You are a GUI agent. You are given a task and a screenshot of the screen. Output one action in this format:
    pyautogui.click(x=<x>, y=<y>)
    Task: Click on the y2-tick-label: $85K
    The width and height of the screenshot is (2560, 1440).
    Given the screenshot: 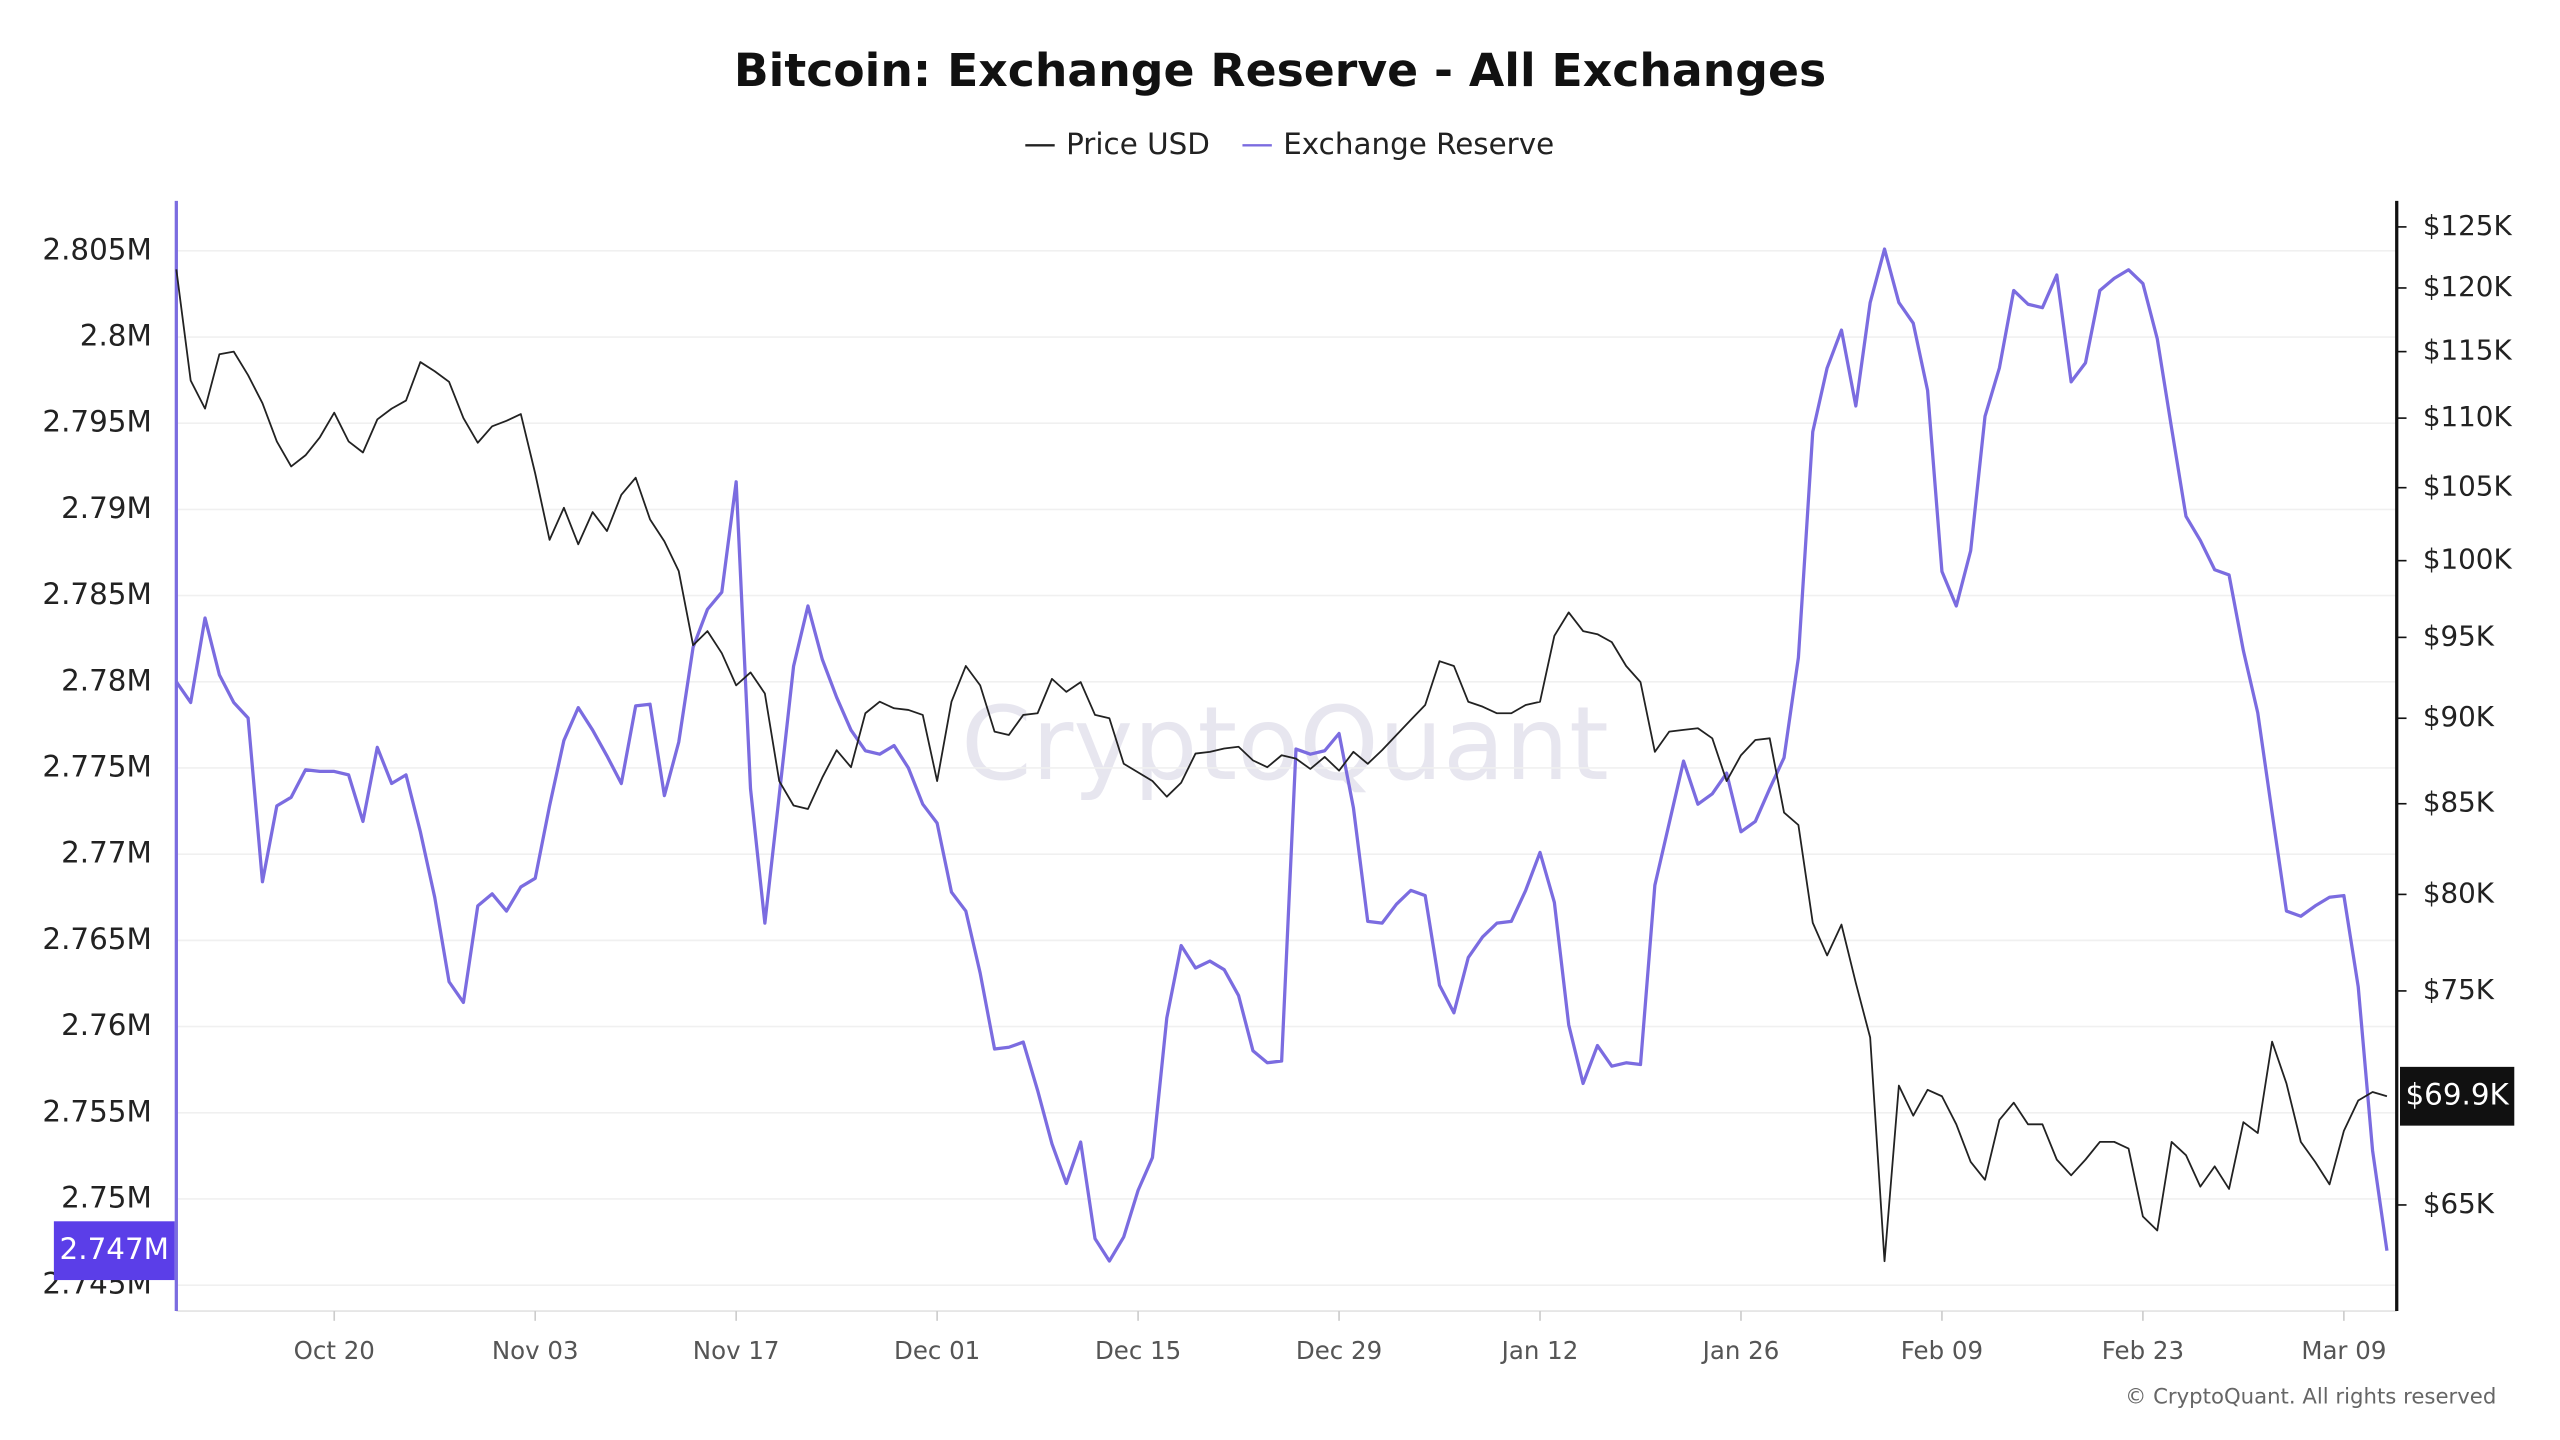 What is the action you would take?
    pyautogui.click(x=2459, y=802)
    